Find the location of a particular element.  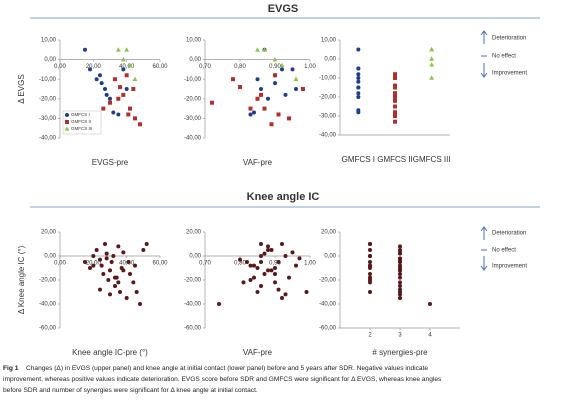

y-tick-label: -20,00 is located at coordinates (193, 281).